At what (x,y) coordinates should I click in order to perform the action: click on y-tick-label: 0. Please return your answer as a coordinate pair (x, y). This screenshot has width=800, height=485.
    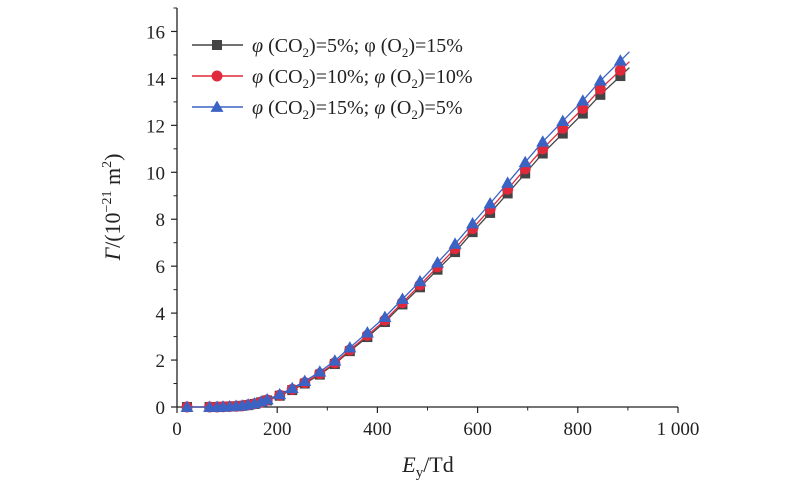
    Looking at the image, I should click on (161, 408).